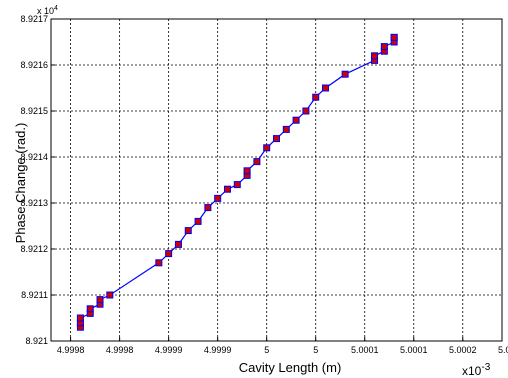 This screenshot has height=378, width=508. What do you see at coordinates (36, 341) in the screenshot?
I see `y-tick-label: 8.921` at bounding box center [36, 341].